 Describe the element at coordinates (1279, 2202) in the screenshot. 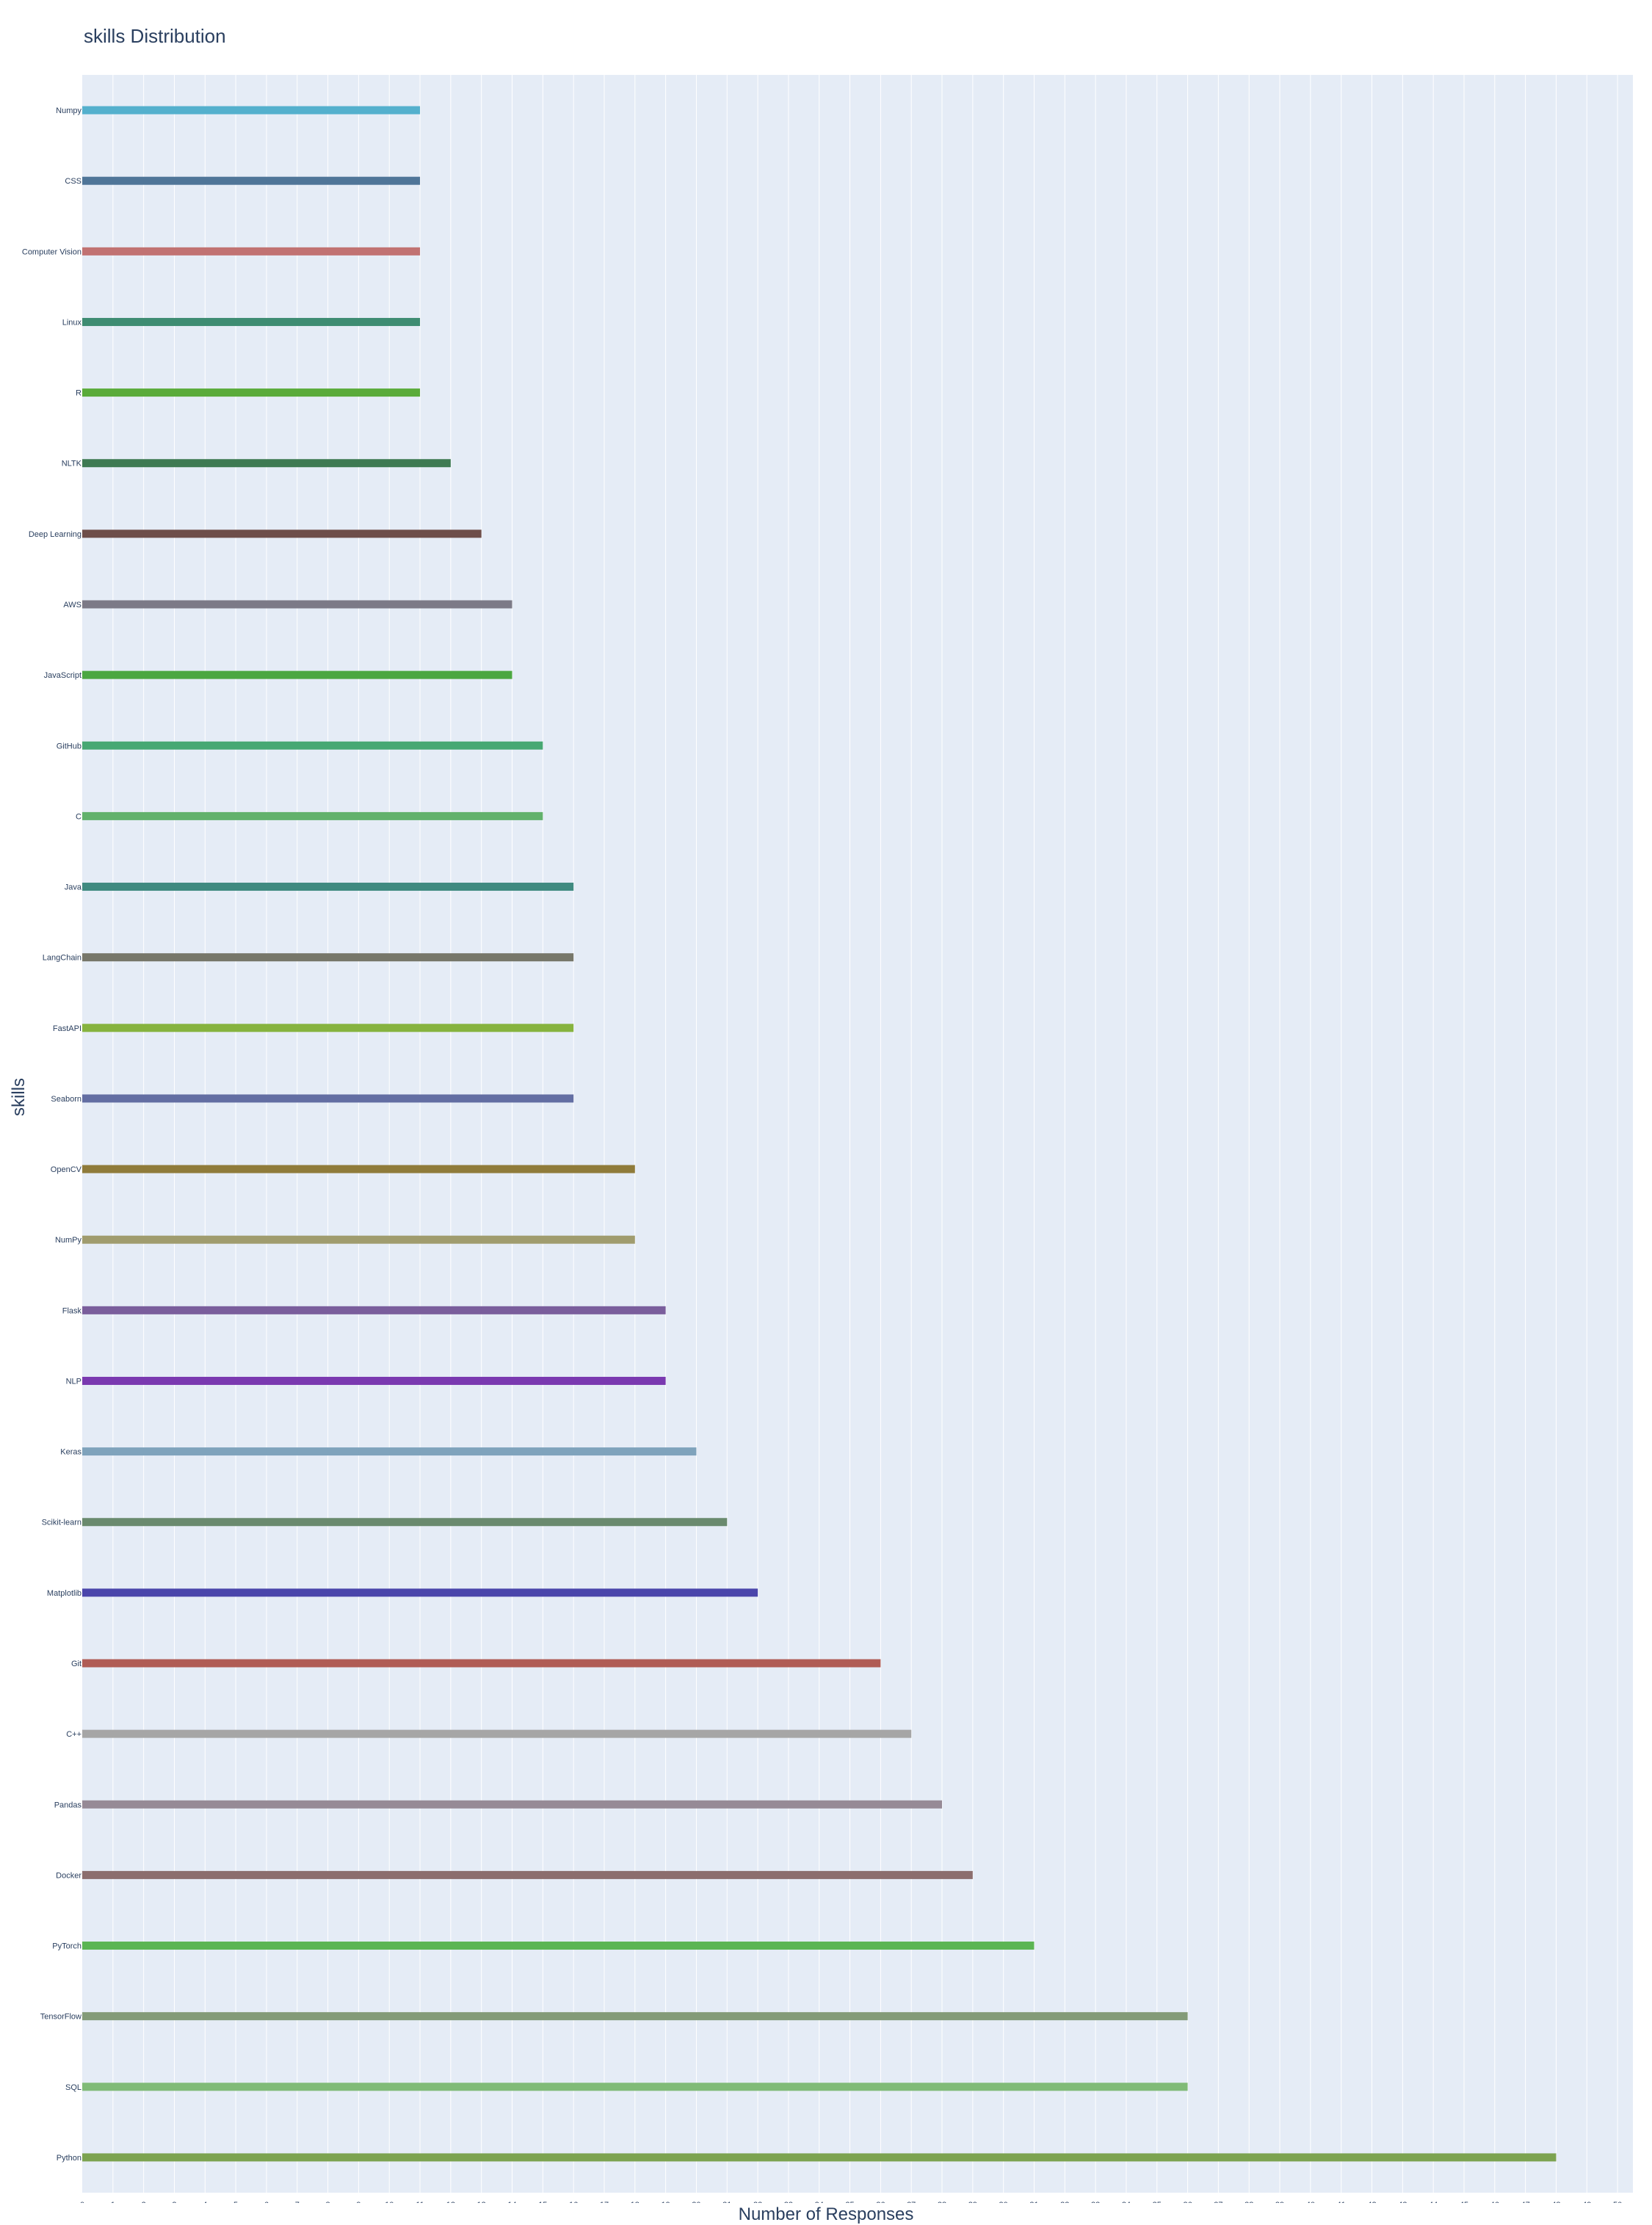

I see `x-tick-label: 39` at that location.